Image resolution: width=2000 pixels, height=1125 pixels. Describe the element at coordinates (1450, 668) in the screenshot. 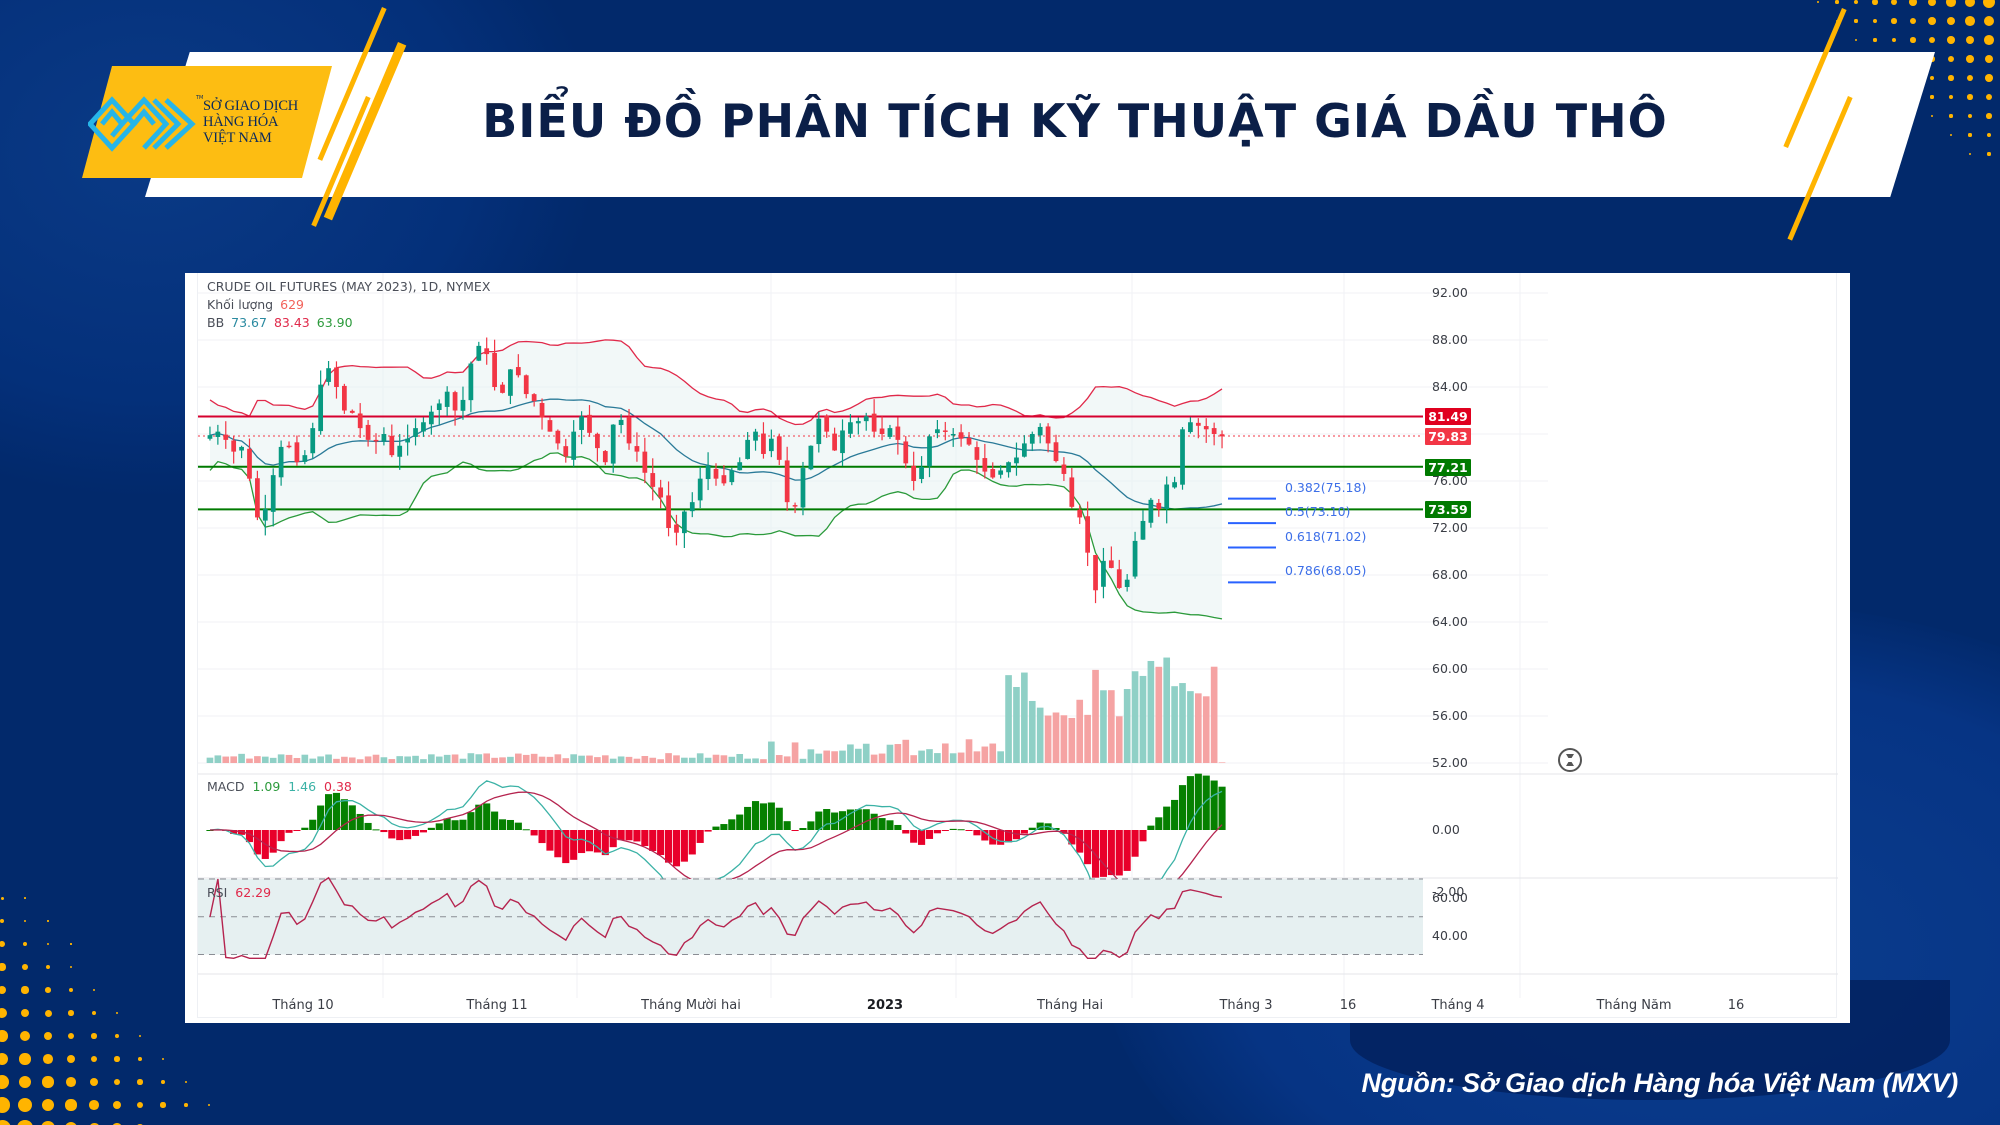

I see `price-axis-label: 60.00` at that location.